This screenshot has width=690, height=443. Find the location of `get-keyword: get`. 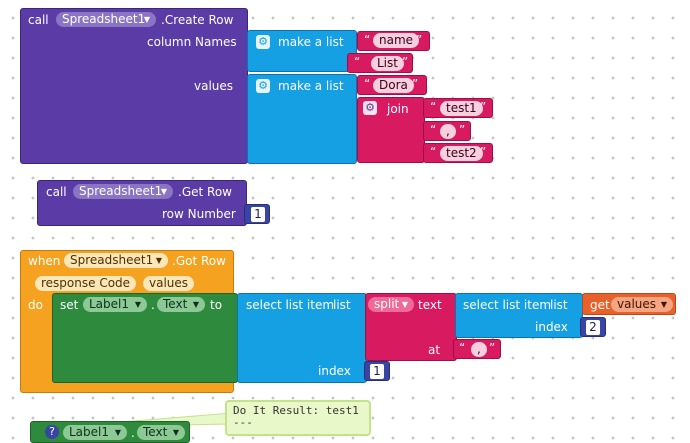

get-keyword: get is located at coordinates (600, 305).